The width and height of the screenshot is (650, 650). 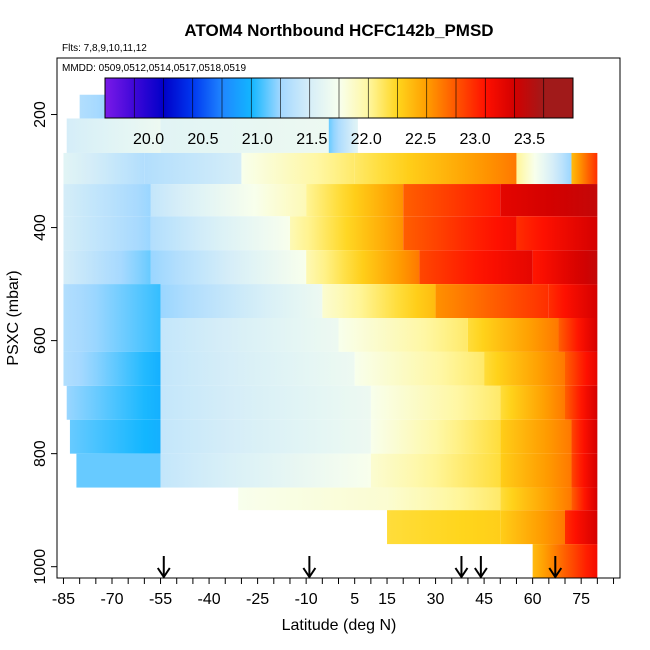 I want to click on colorbar-frame, so click(x=339, y=98).